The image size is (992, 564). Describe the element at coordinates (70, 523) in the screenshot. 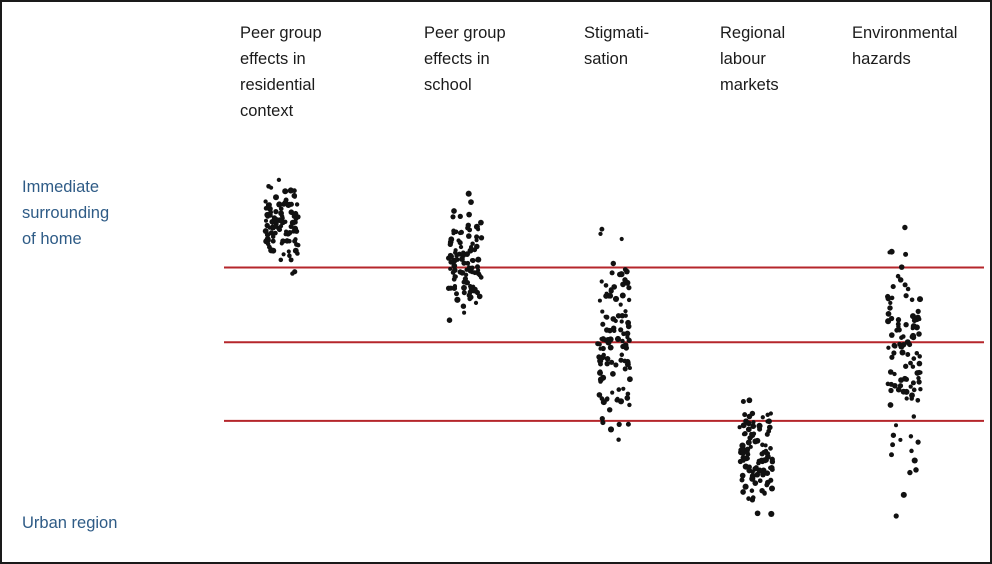

I see `row-label-urban-region: Urban region` at that location.